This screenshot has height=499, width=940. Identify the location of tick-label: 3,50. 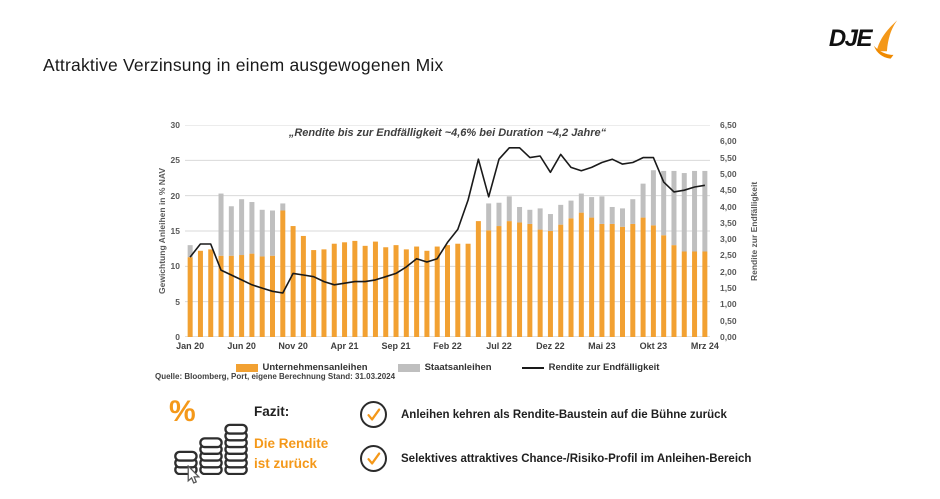
(728, 222).